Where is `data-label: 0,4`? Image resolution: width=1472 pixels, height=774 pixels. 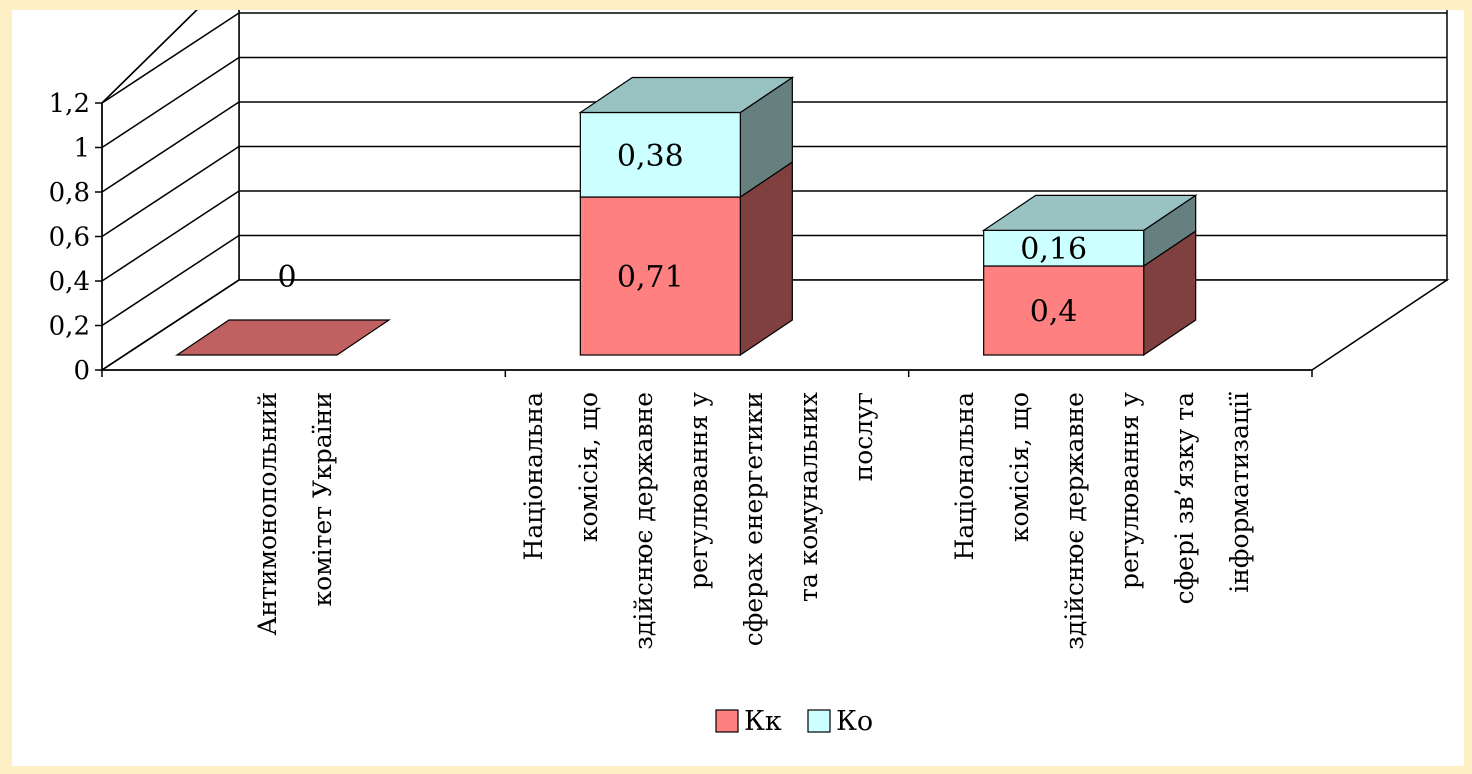
data-label: 0,4 is located at coordinates (1054, 312).